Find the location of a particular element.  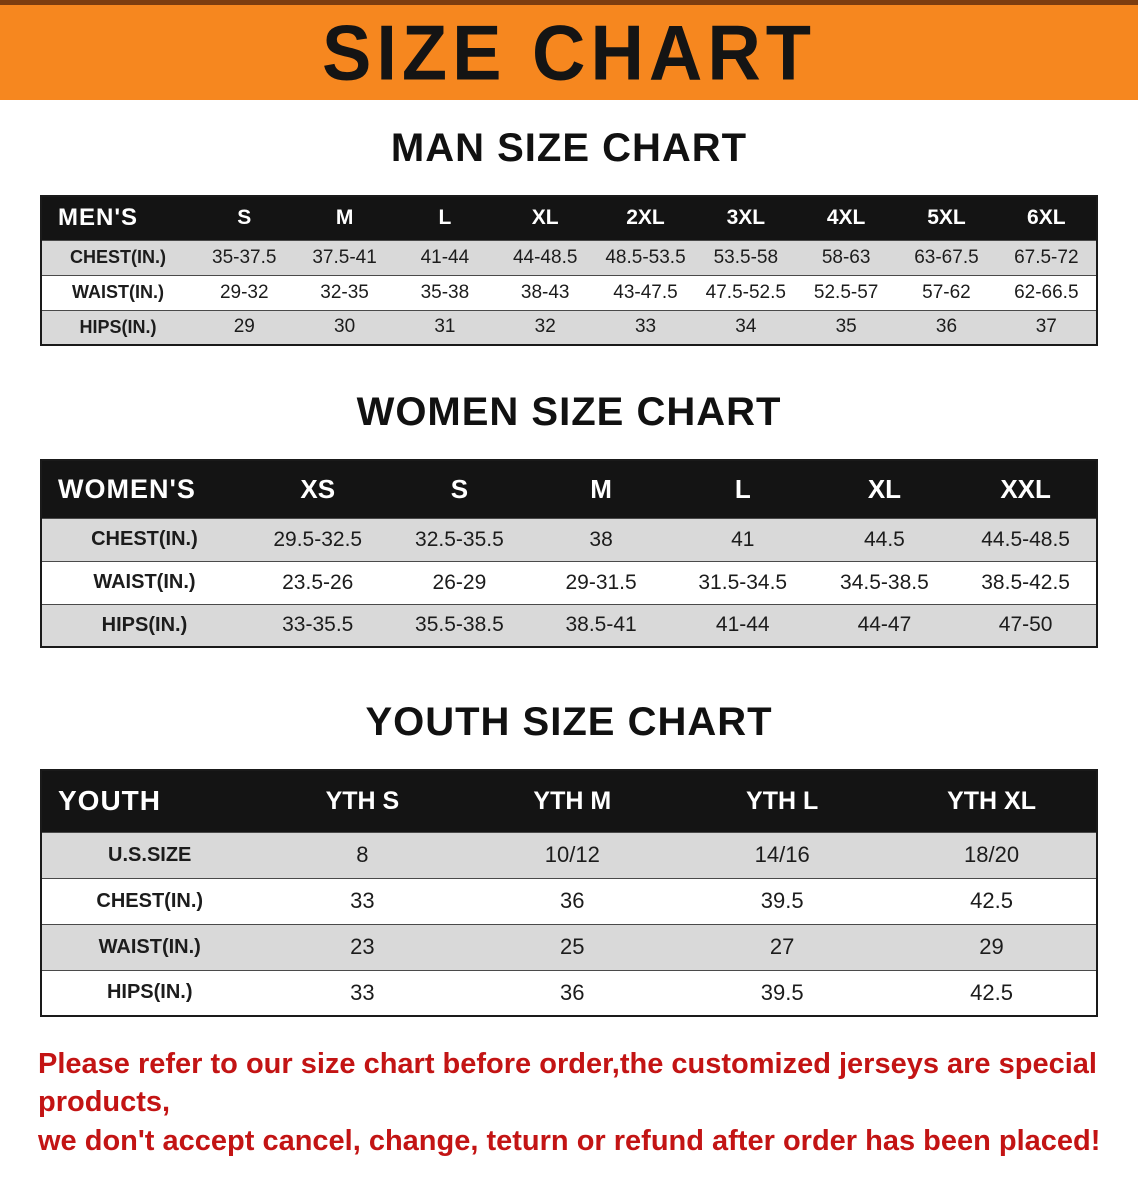

measurement-value: 30 is located at coordinates (345, 327).